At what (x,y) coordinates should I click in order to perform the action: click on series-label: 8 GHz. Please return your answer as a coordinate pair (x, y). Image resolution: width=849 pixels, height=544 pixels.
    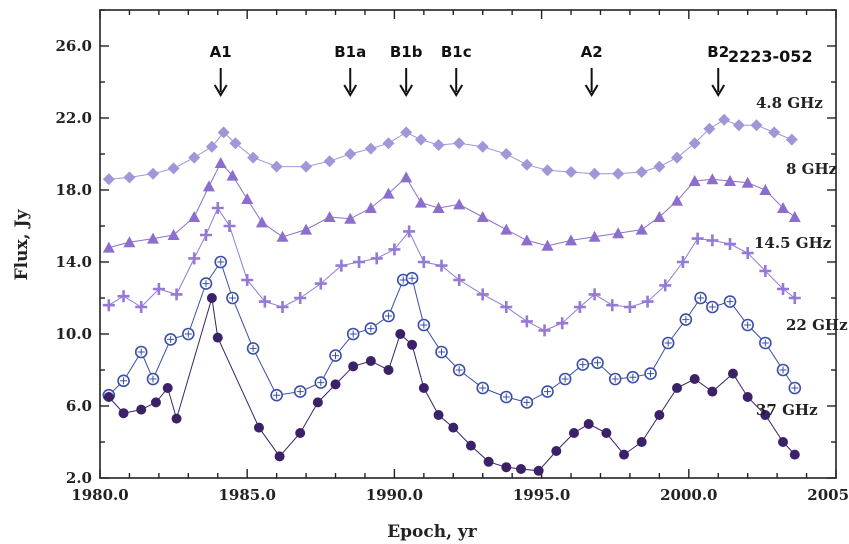
    Looking at the image, I should click on (812, 169).